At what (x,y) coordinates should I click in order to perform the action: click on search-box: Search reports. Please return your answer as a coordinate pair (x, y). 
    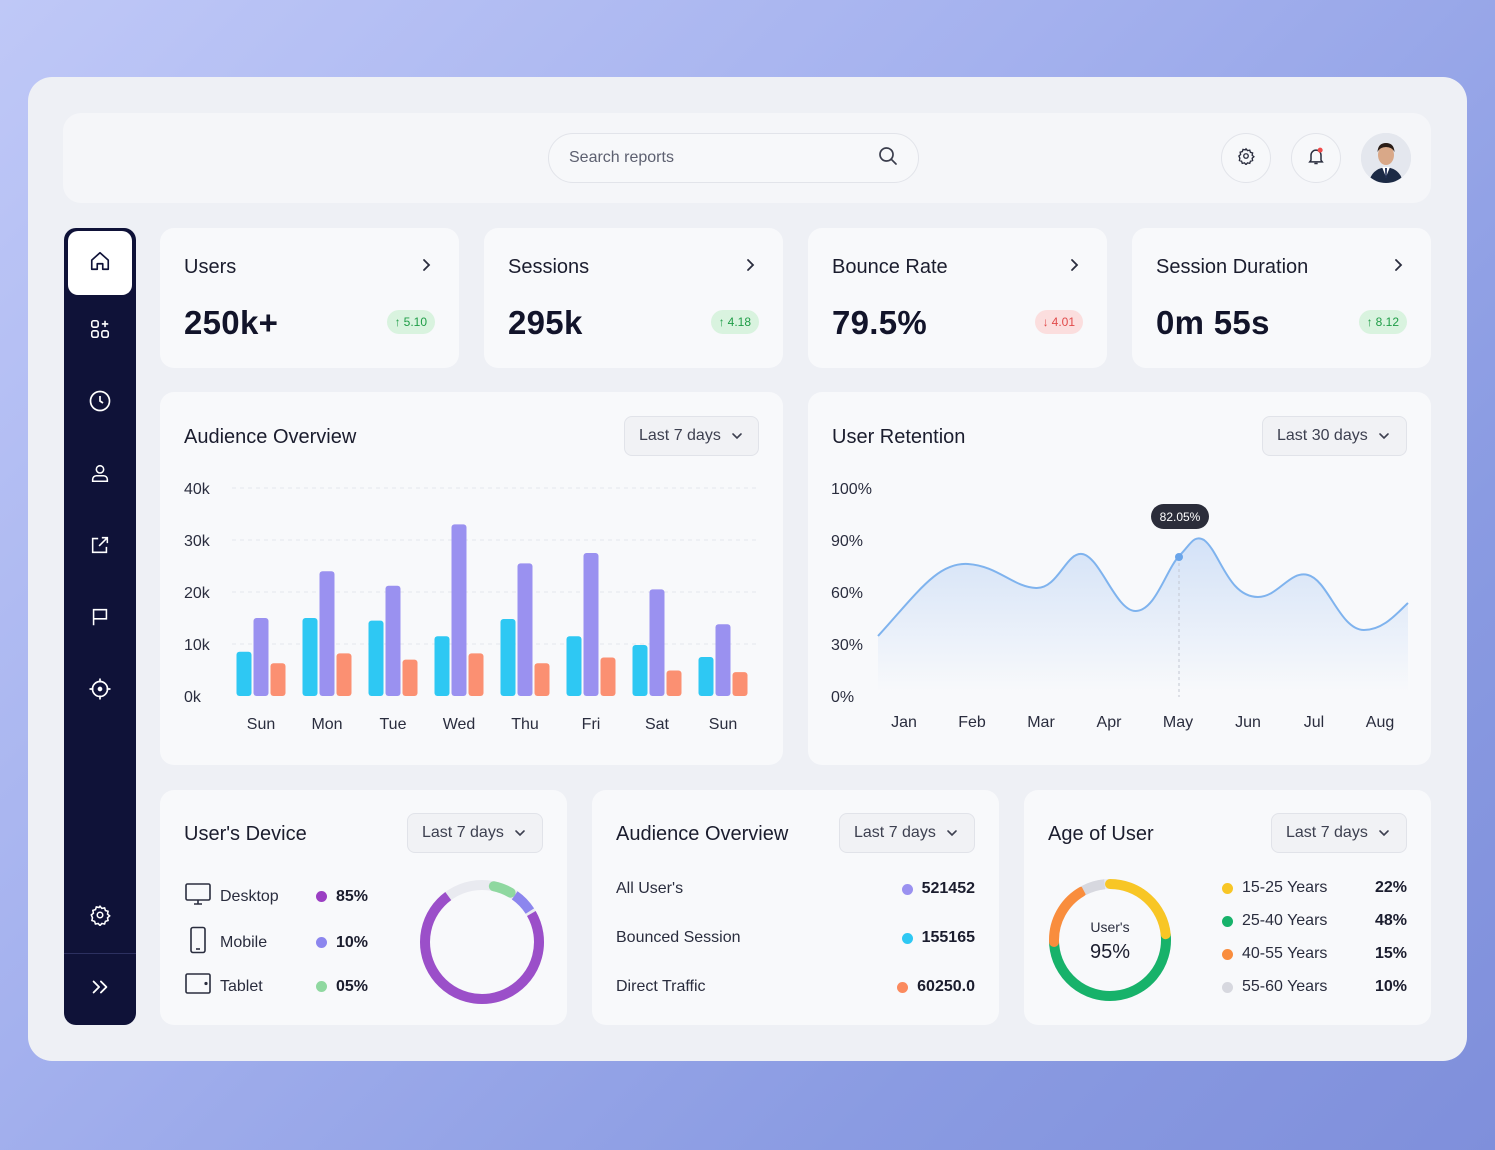
    Looking at the image, I should click on (733, 158).